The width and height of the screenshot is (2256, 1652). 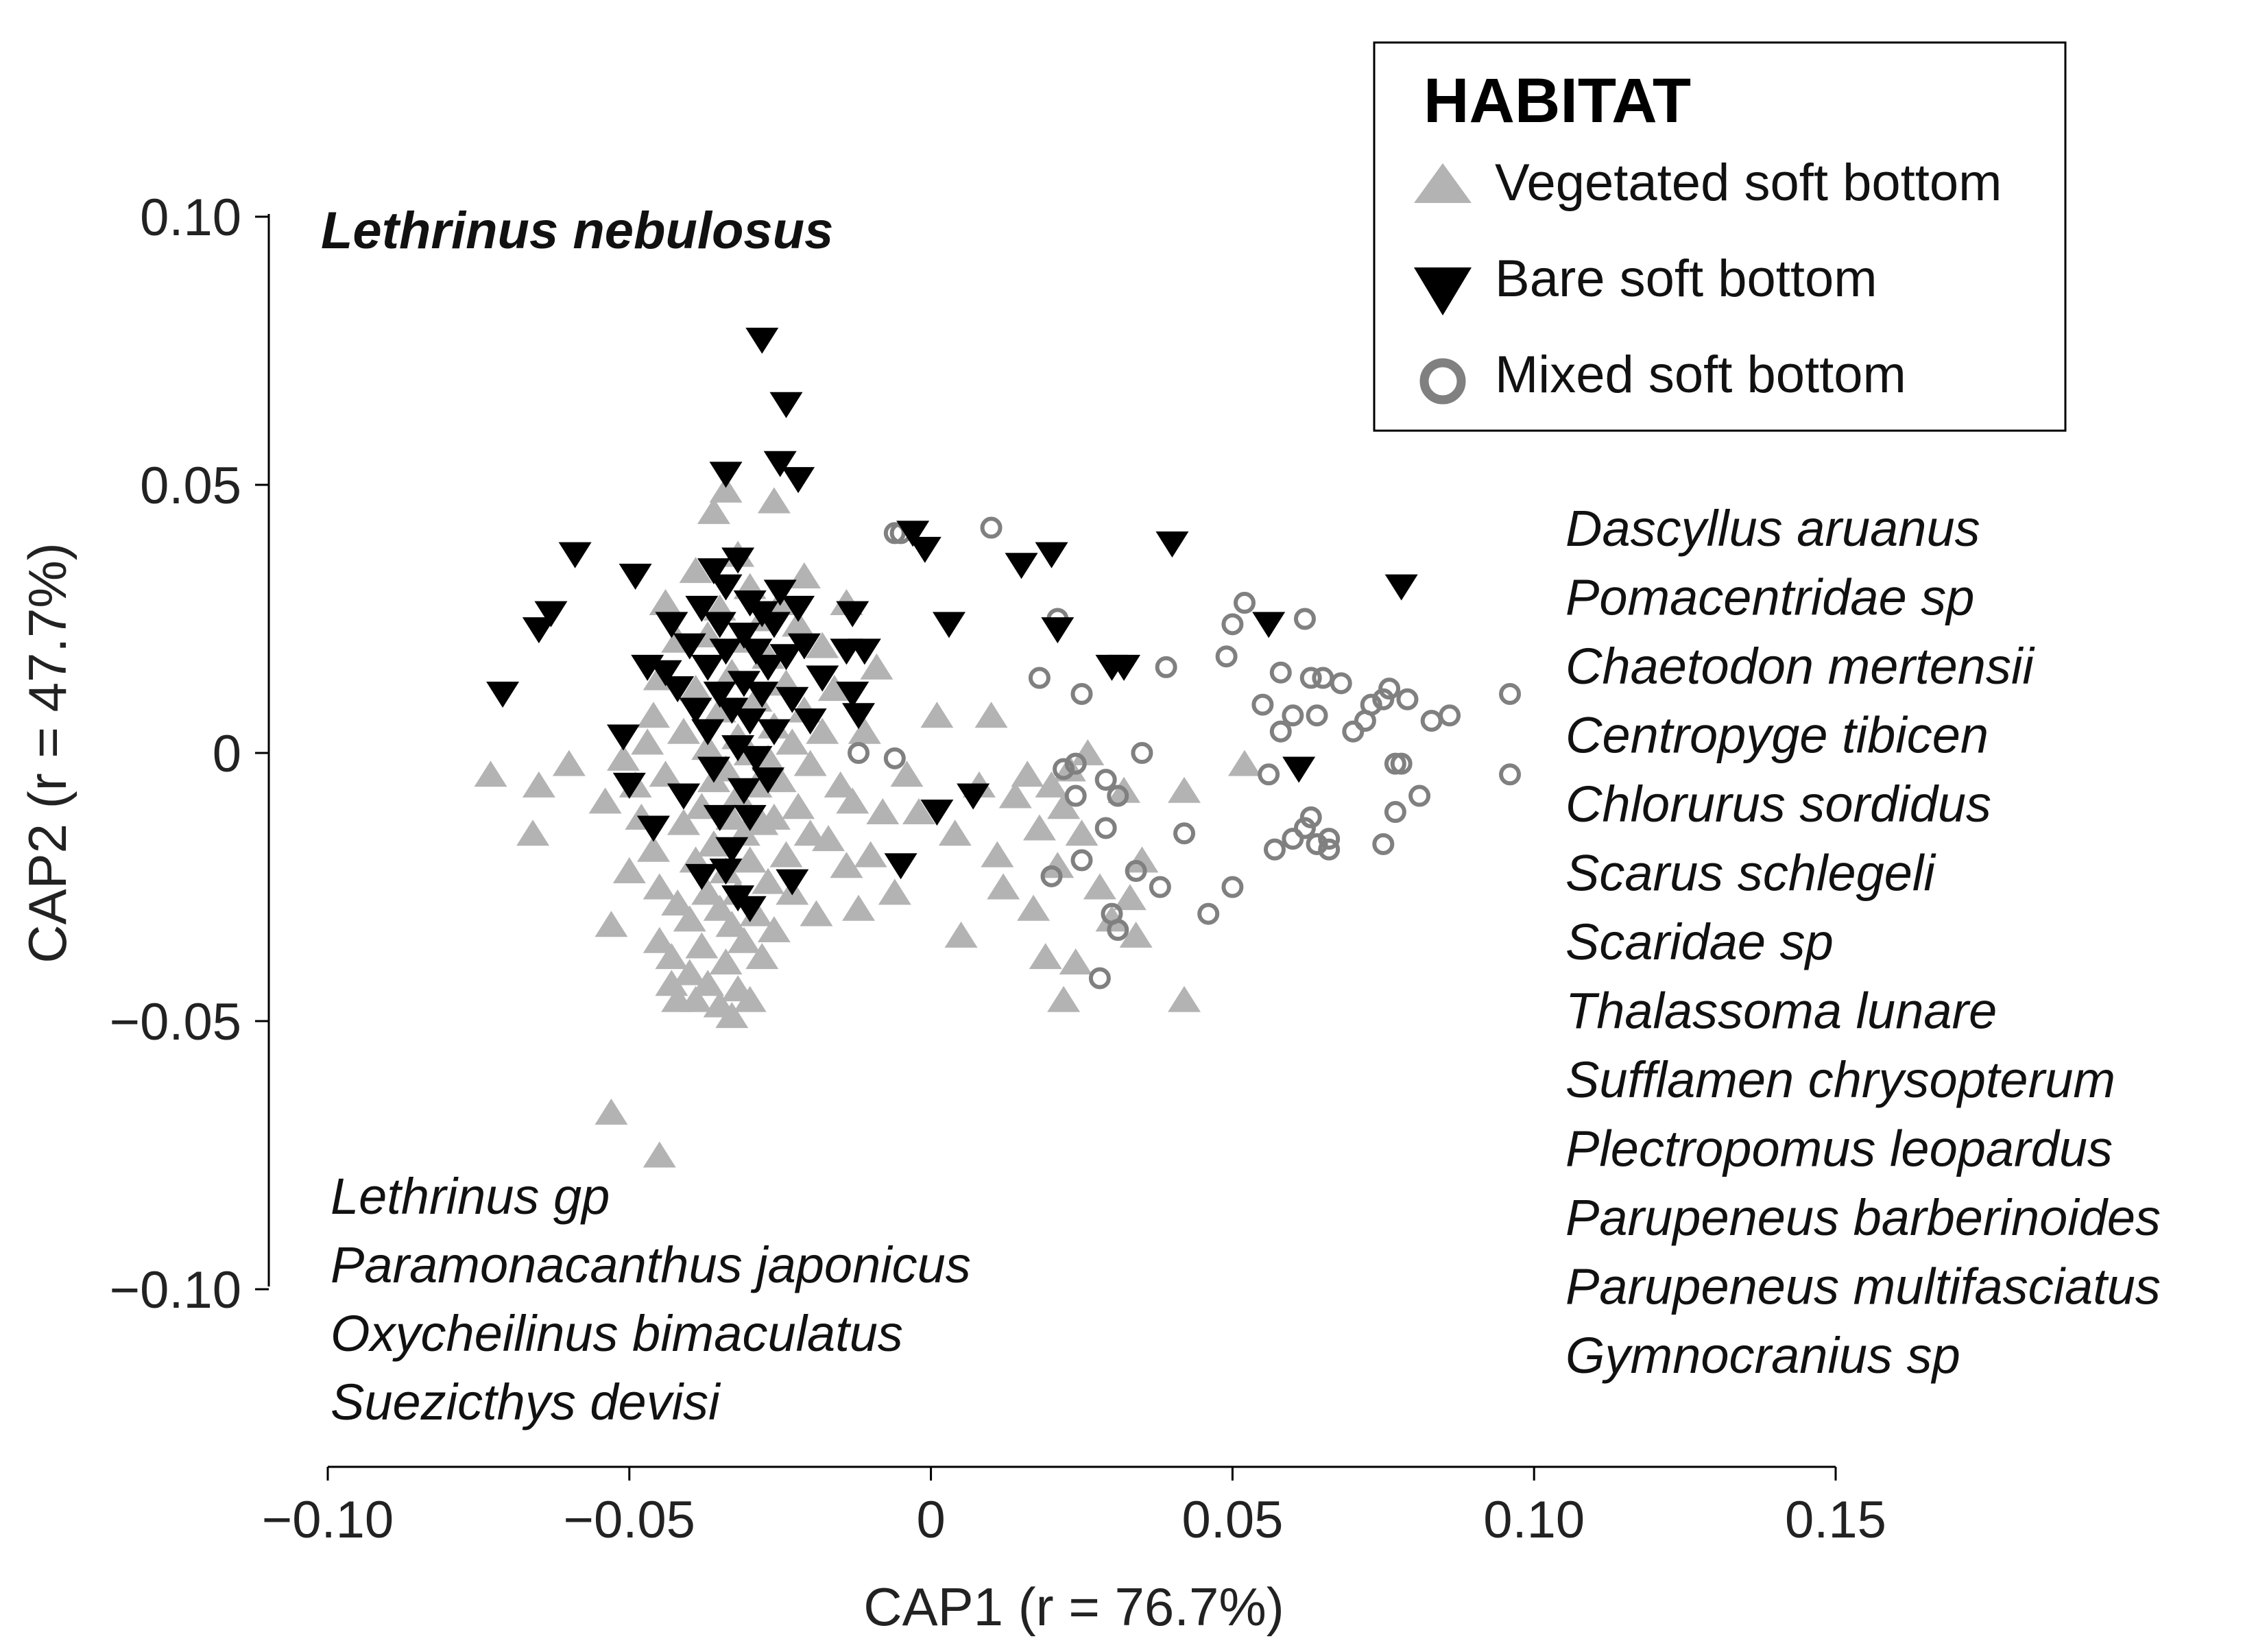 I want to click on y-tick-label: 0.05, so click(x=190, y=486).